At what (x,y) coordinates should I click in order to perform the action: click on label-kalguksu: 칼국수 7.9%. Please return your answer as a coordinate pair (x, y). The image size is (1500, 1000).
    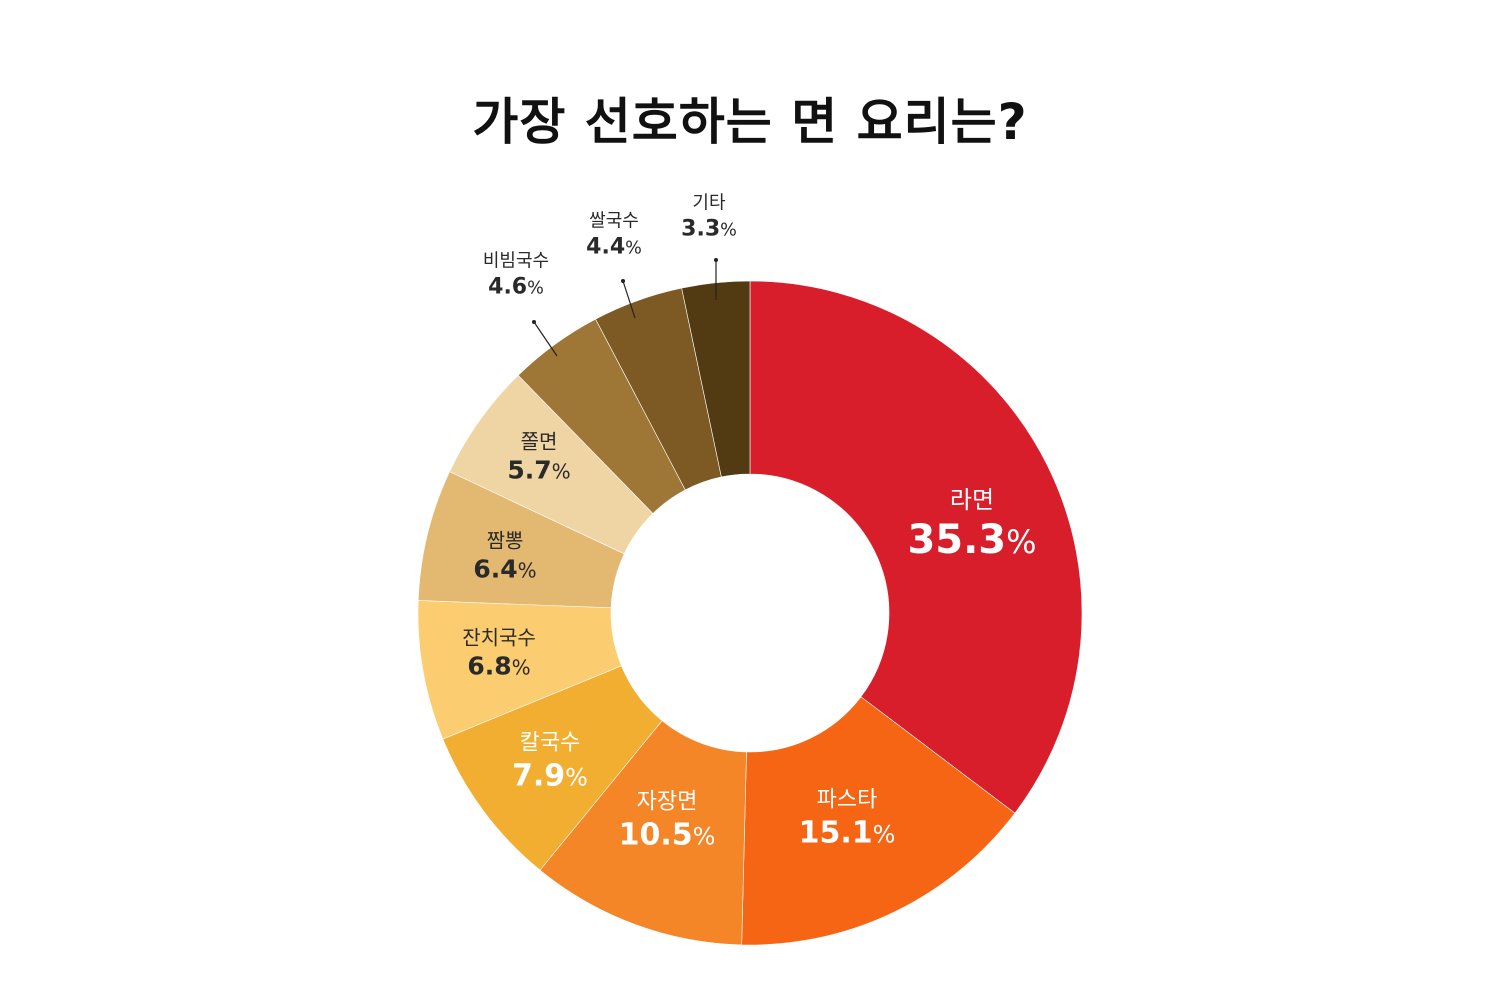
    Looking at the image, I should click on (550, 763).